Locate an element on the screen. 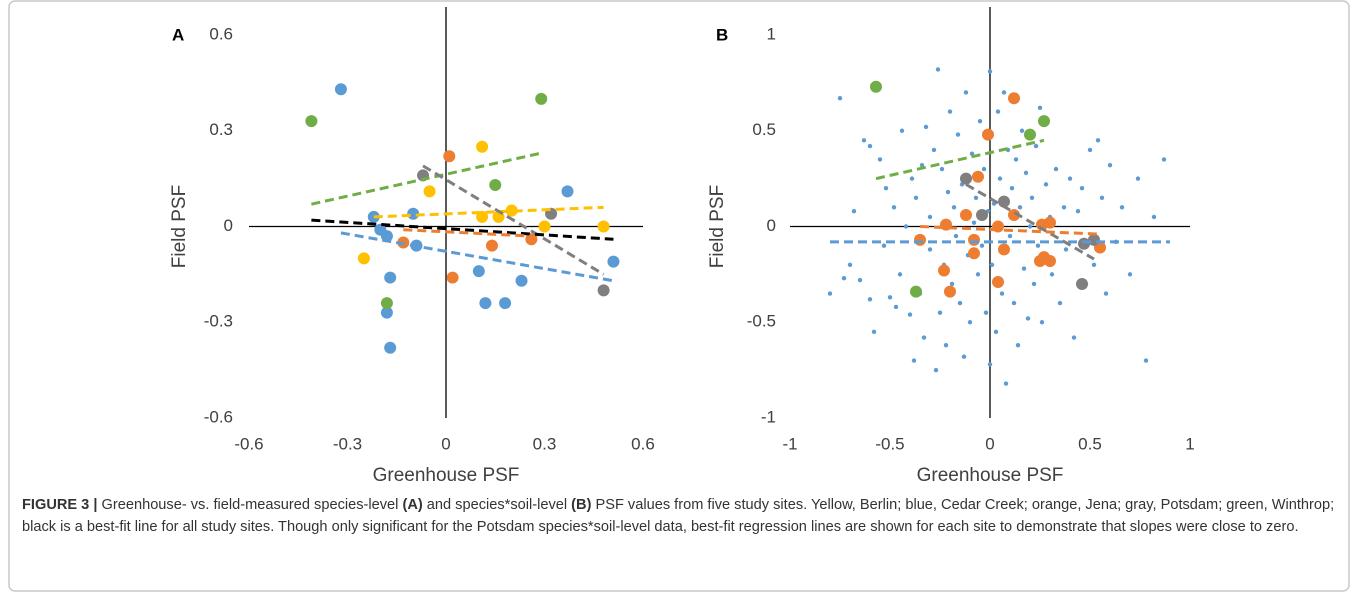  y-tick-label: -1 is located at coordinates (768, 416).